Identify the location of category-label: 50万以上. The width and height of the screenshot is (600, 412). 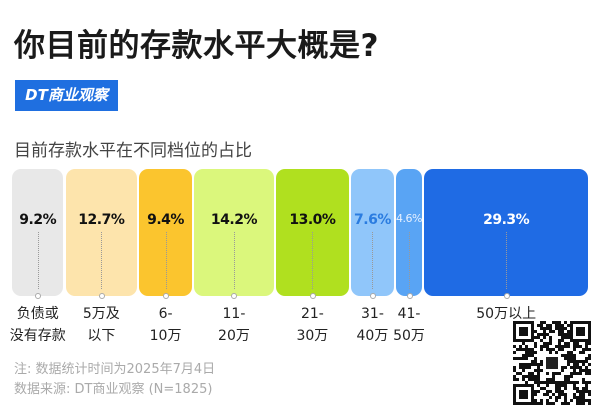
(506, 314).